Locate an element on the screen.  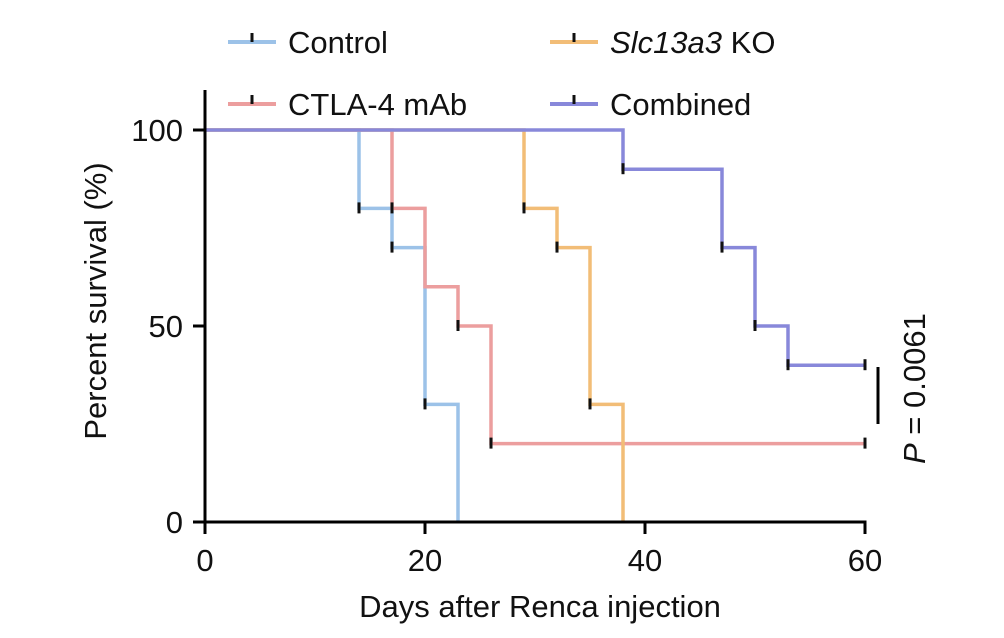
x-tick-label: 40 is located at coordinates (645, 560).